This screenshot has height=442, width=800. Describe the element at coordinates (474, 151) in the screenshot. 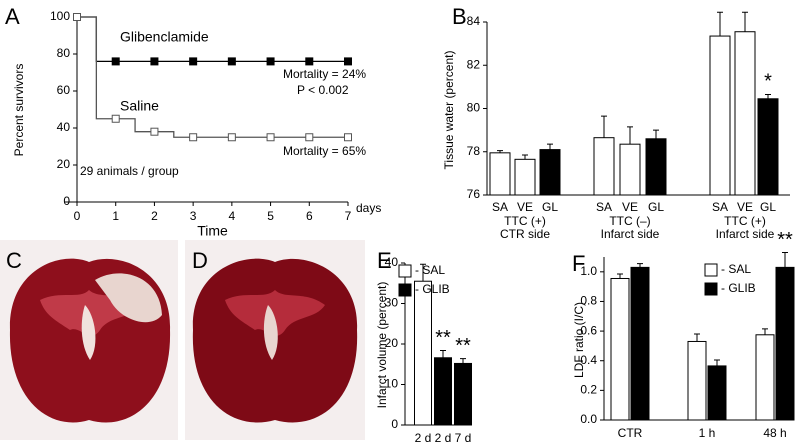

I see `y-tick-label: 78` at that location.